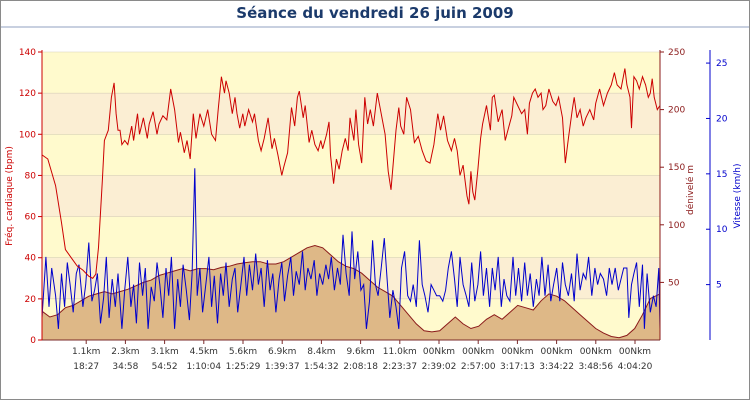  Describe the element at coordinates (375, 27) in the screenshot. I see `title-divider` at that location.